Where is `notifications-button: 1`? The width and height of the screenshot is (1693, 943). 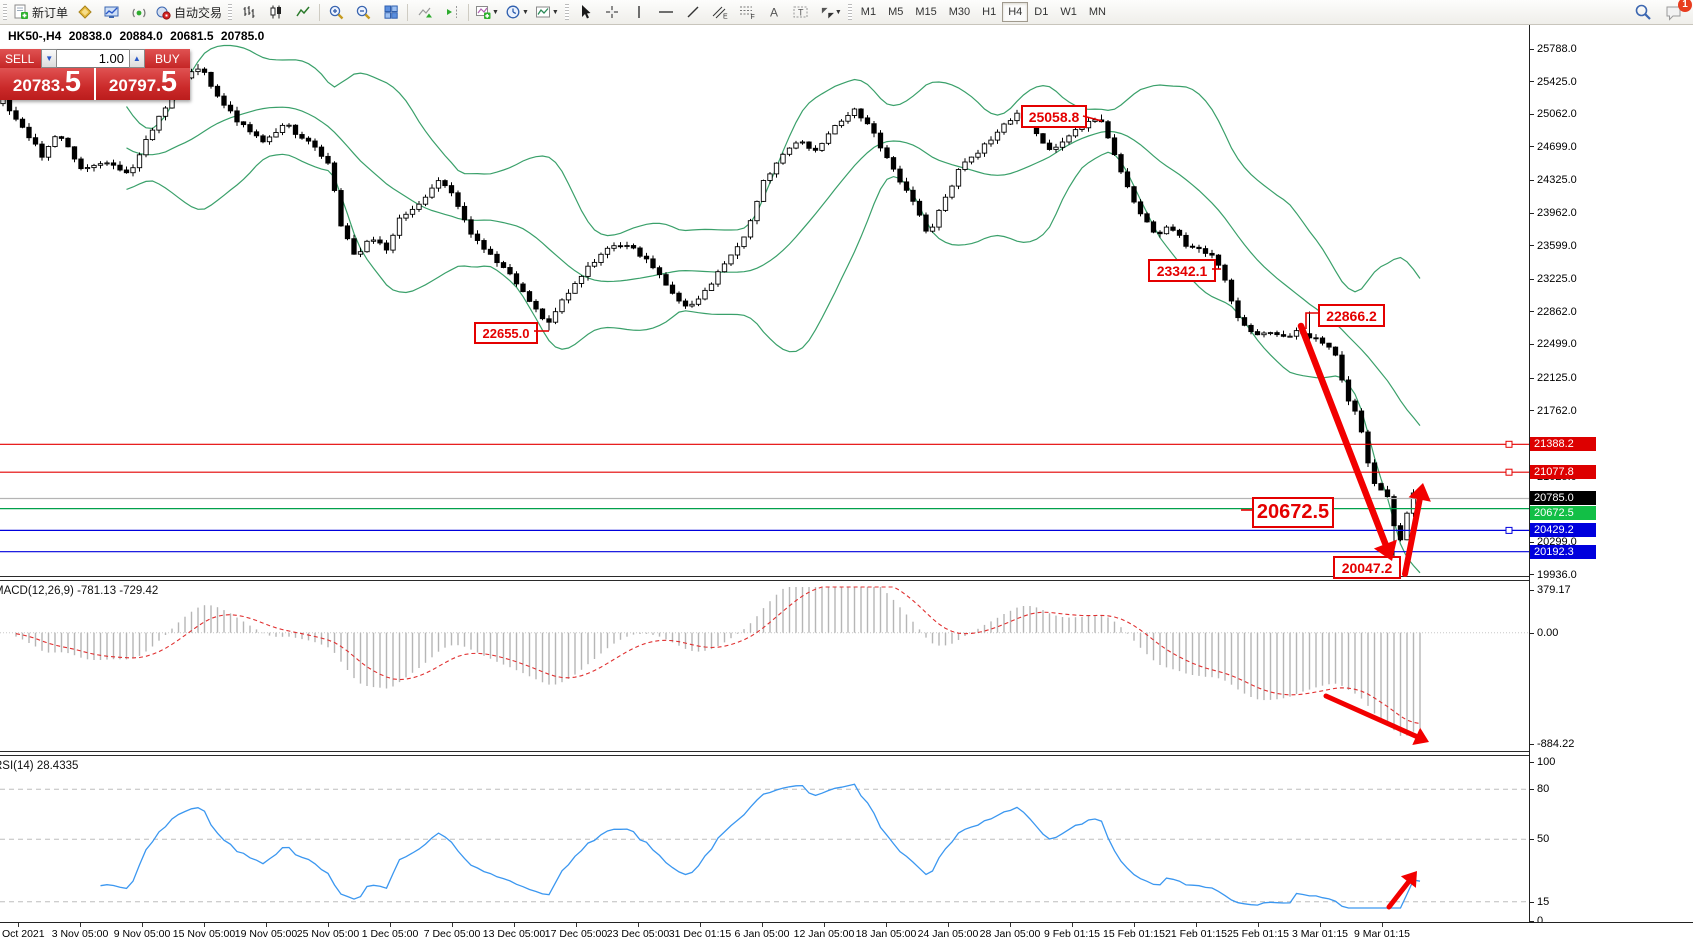 notifications-button: 1 is located at coordinates (1676, 11).